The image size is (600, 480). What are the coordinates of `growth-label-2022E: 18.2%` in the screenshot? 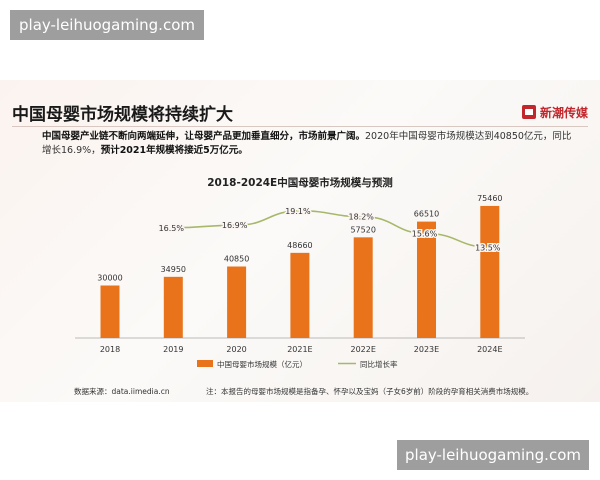 It's located at (361, 217).